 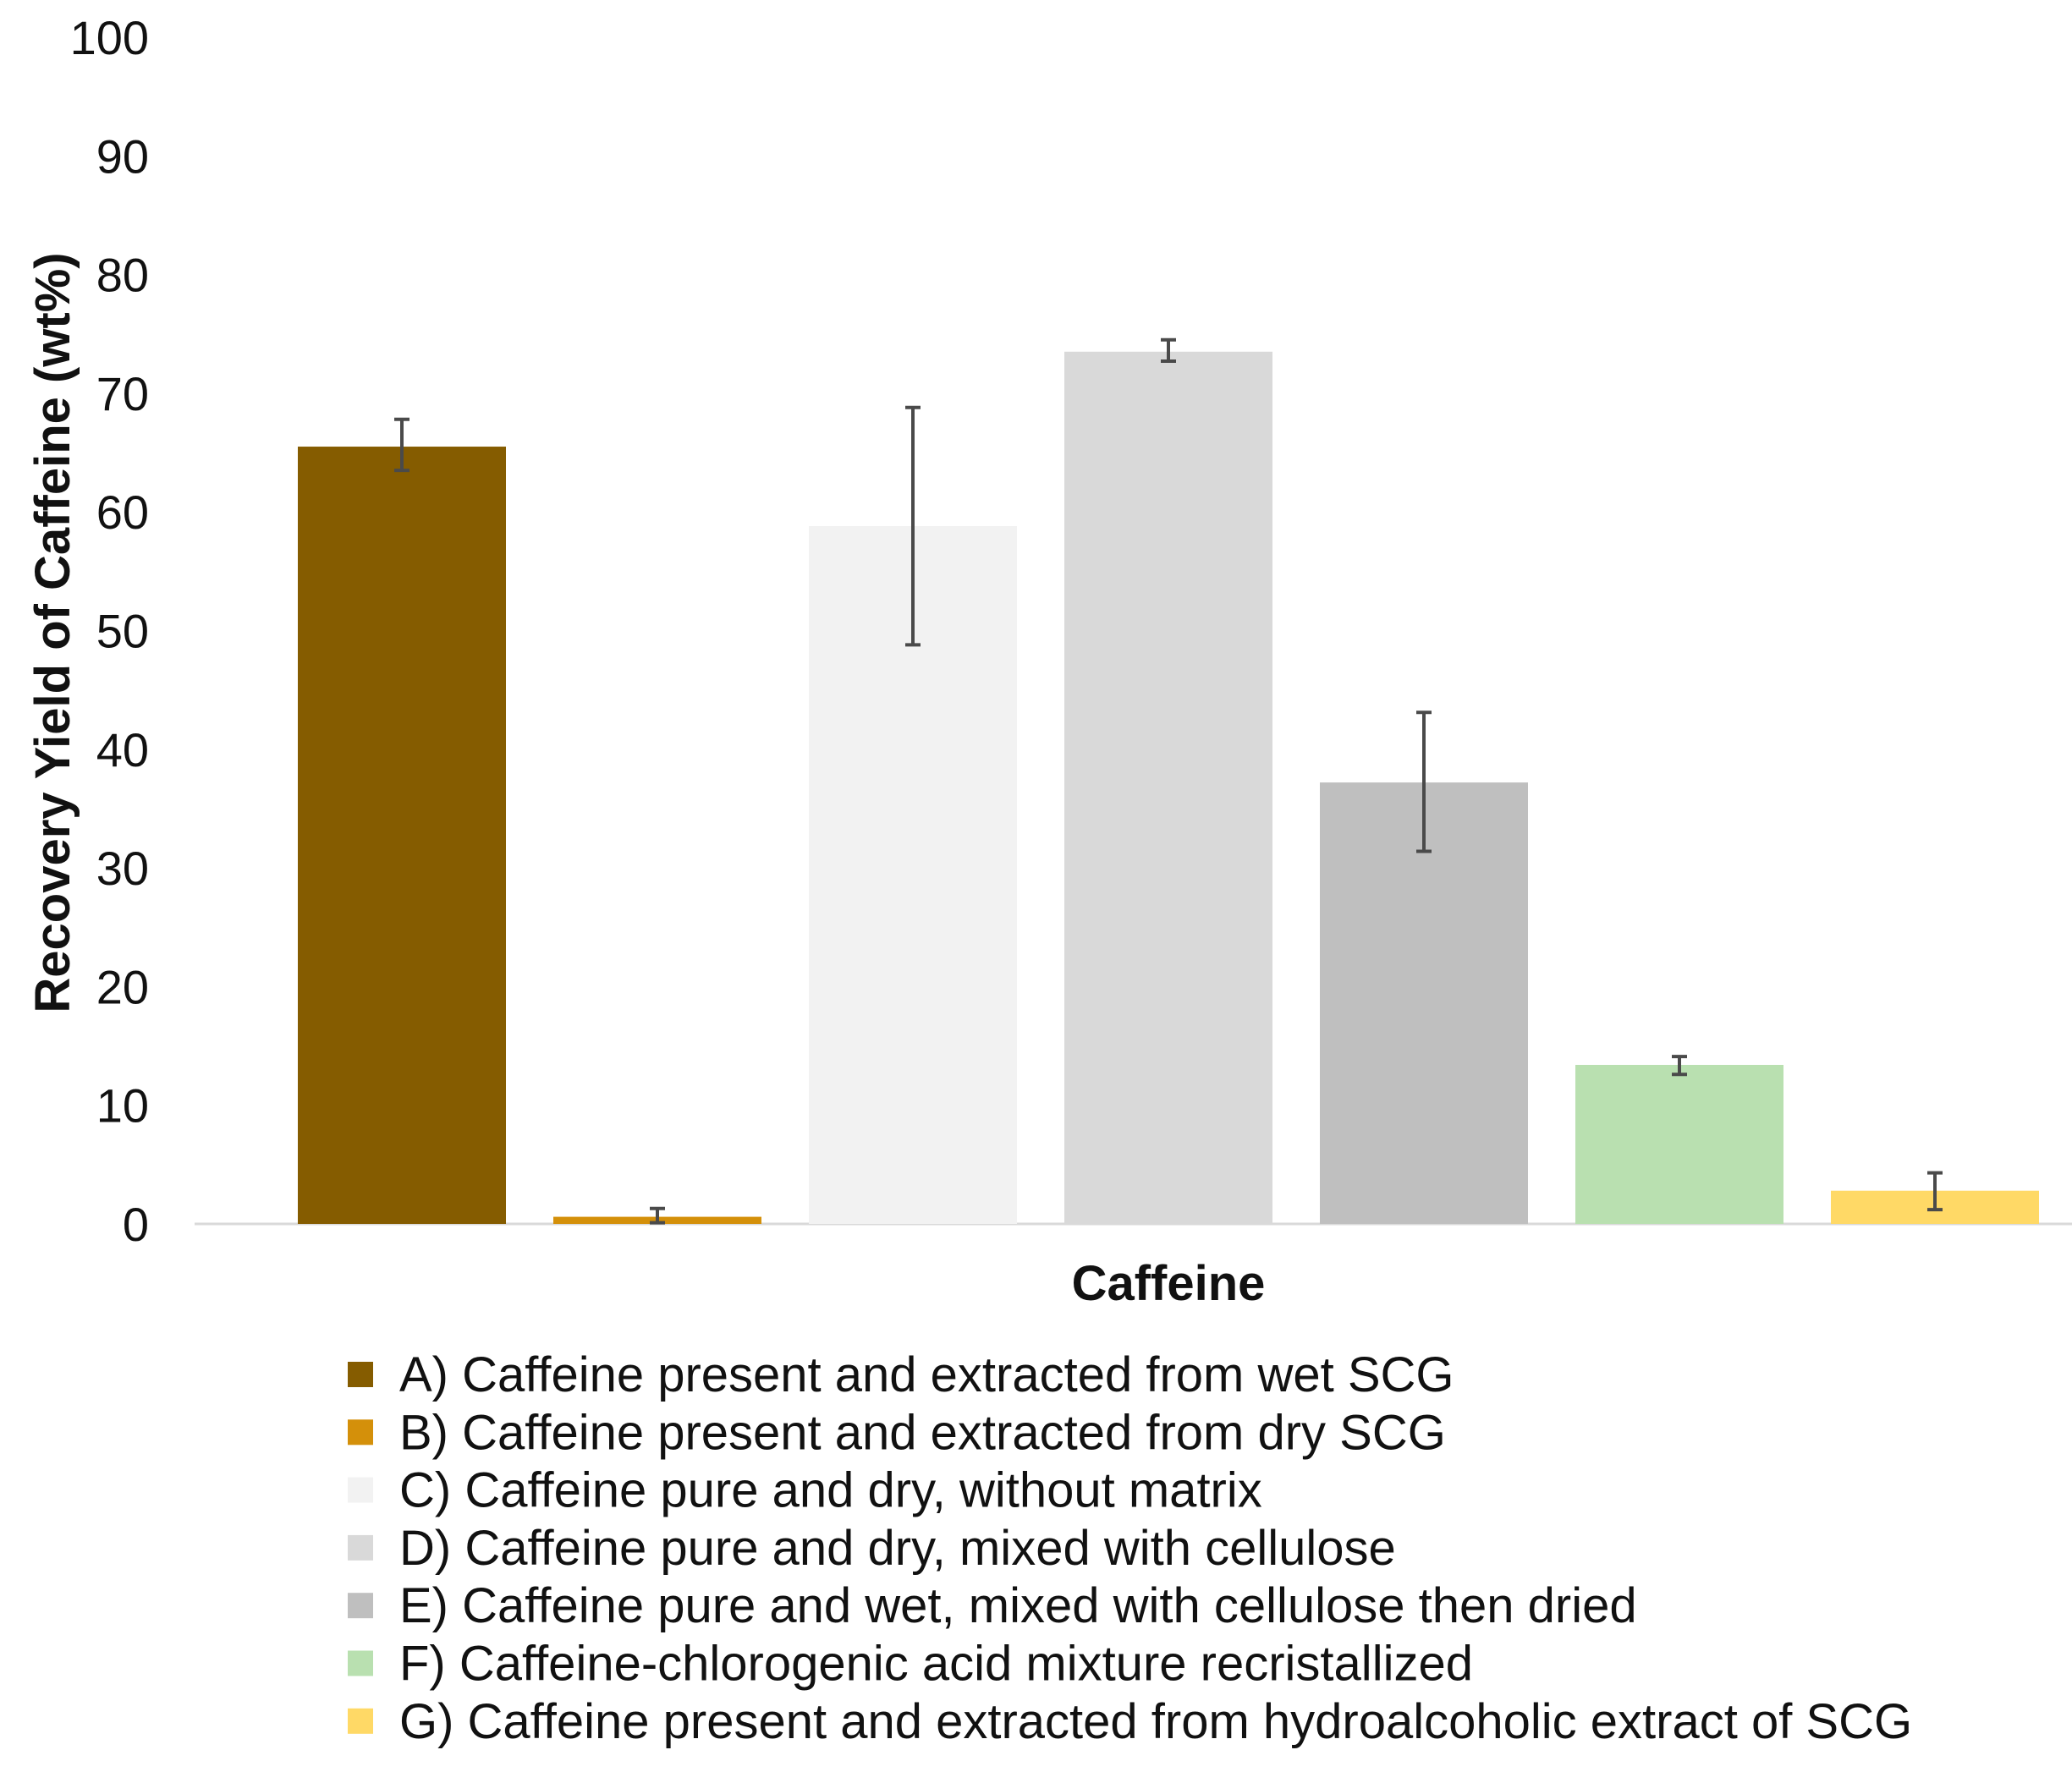 I want to click on legend-label-c: C) Caffeine pure and dry, without matrix, so click(x=830, y=1490).